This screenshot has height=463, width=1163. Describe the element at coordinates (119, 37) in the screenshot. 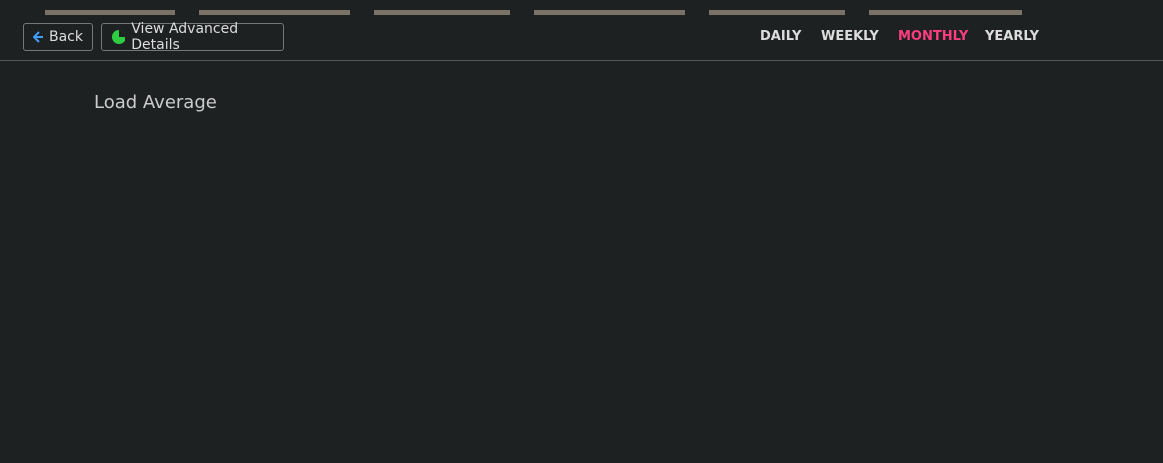

I see `pie-icon` at that location.